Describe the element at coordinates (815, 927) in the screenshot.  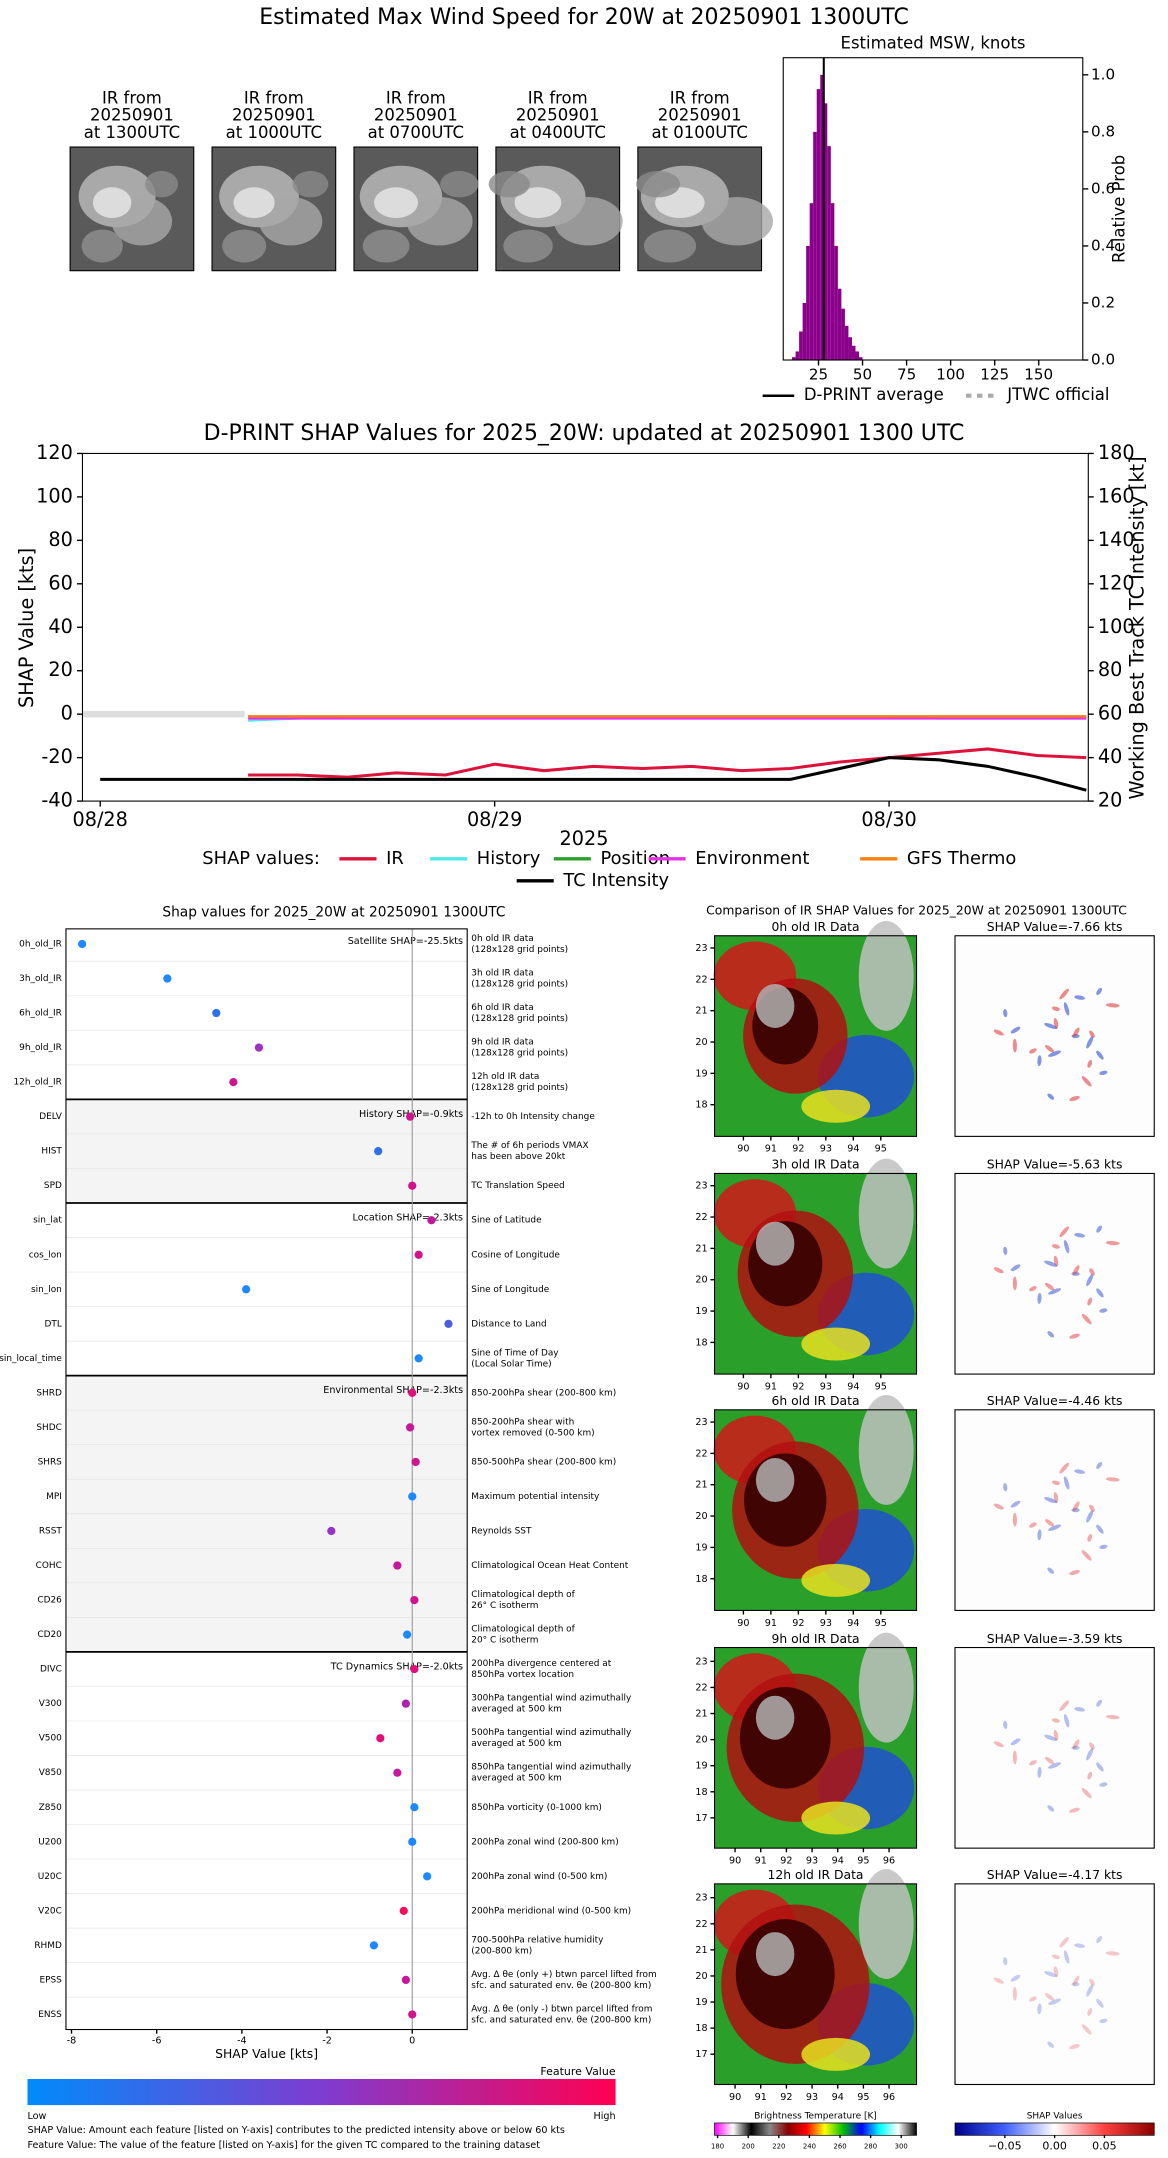
I see `ir-panel-title: 0h old IR Data` at that location.